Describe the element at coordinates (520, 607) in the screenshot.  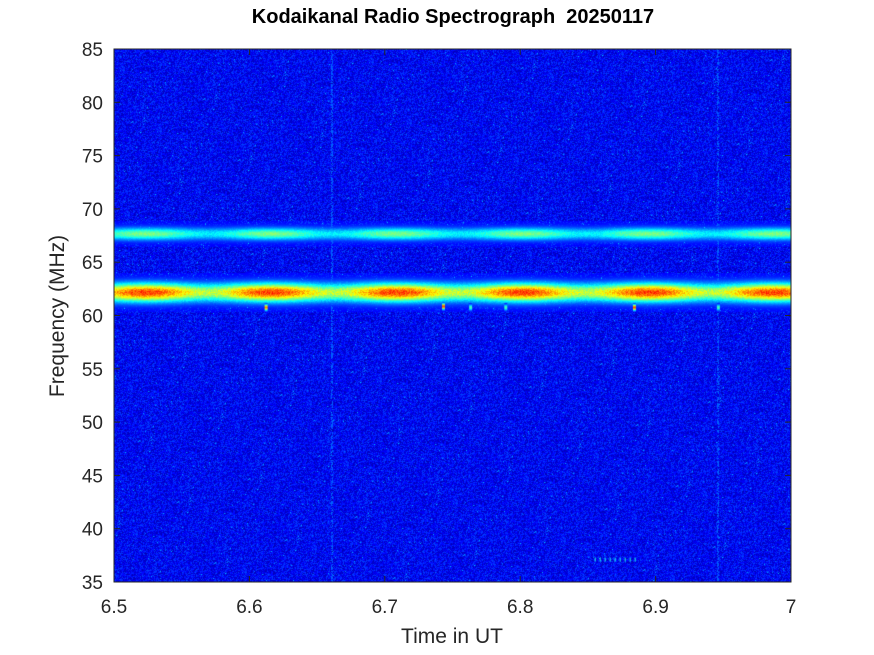
I see `x-tick-label: 6.8` at that location.